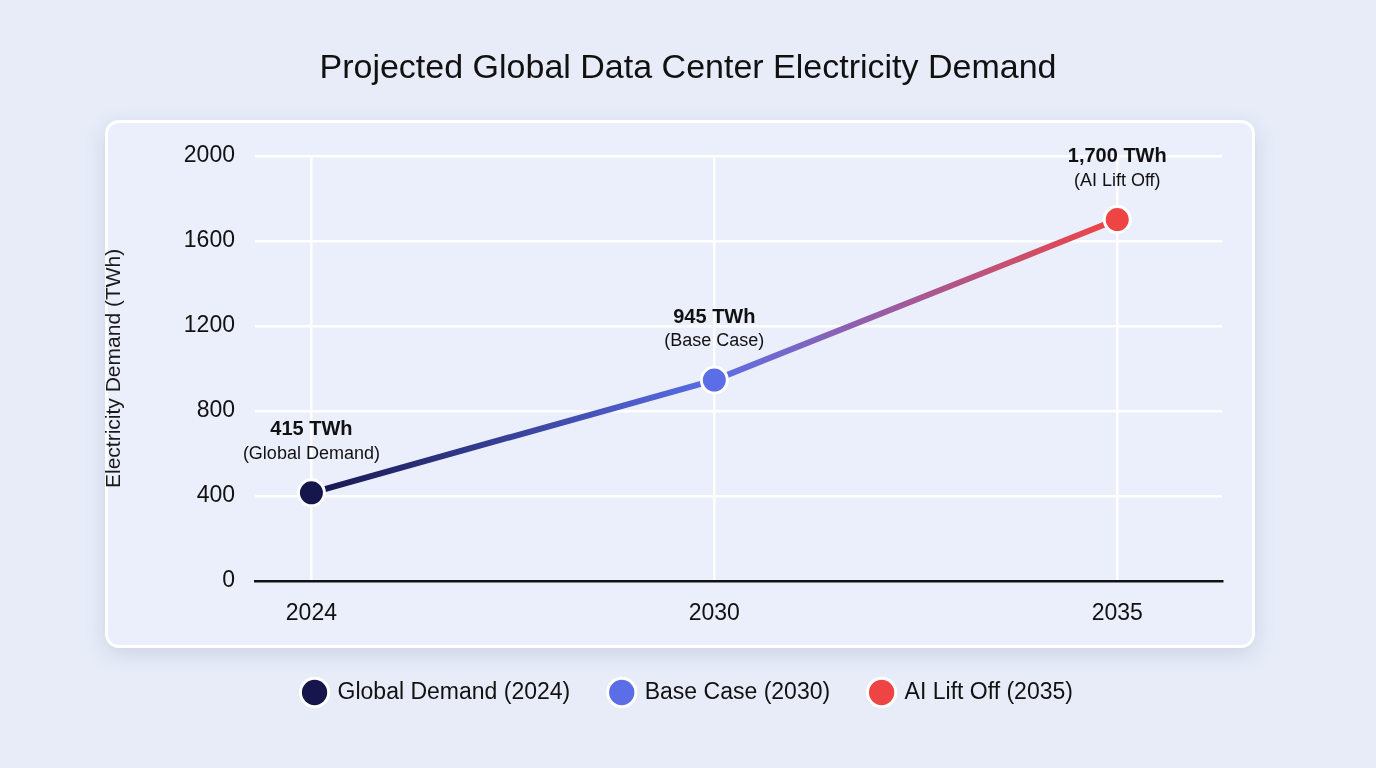  I want to click on chart-title: Projected Global Data Center Electricity Demand, so click(688, 65).